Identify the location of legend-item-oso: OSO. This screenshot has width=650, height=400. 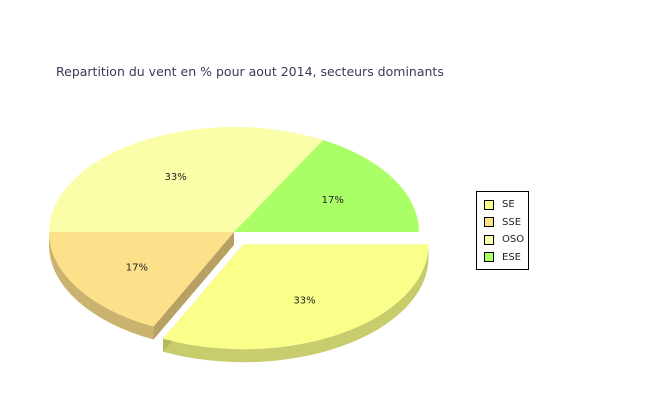
(502, 240).